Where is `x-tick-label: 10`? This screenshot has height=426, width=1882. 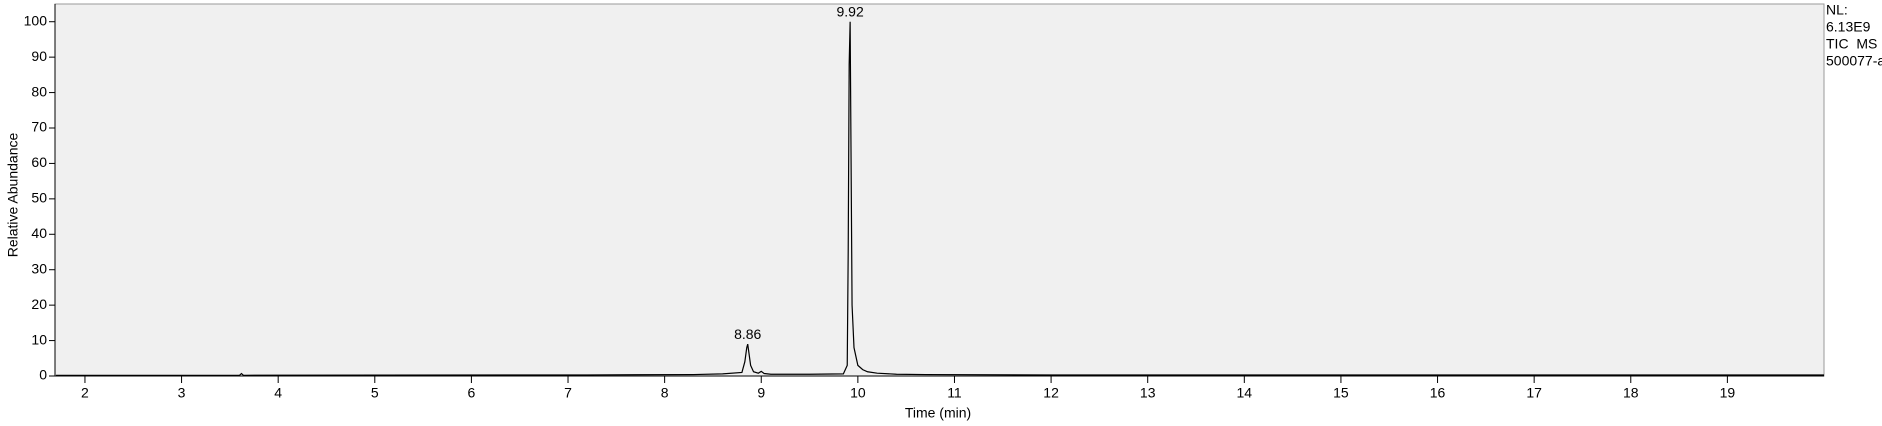
x-tick-label: 10 is located at coordinates (858, 393).